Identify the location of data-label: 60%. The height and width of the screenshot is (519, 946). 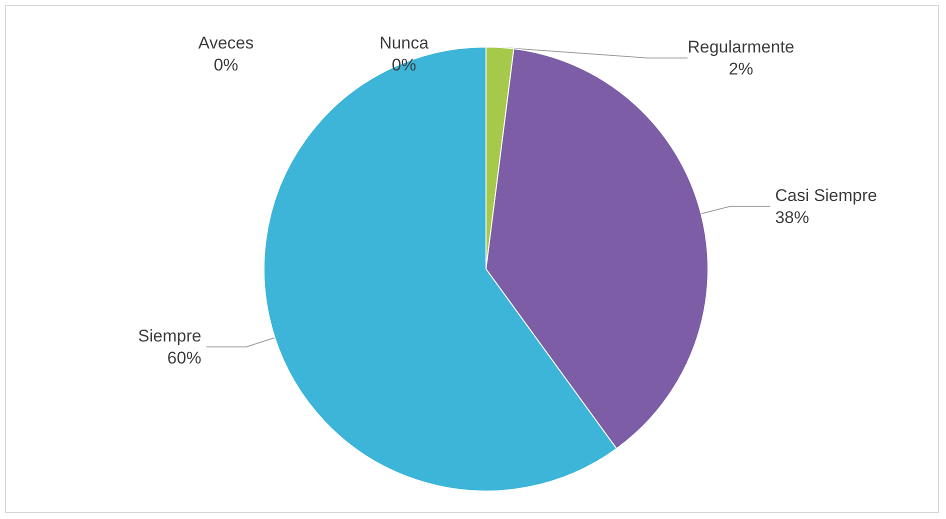
(184, 358).